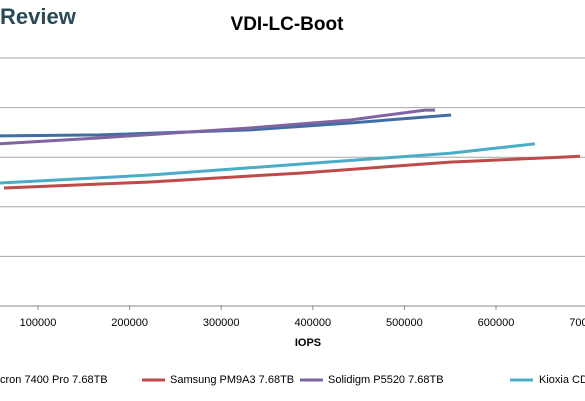  I want to click on x-tick-label: 500000, so click(404, 323).